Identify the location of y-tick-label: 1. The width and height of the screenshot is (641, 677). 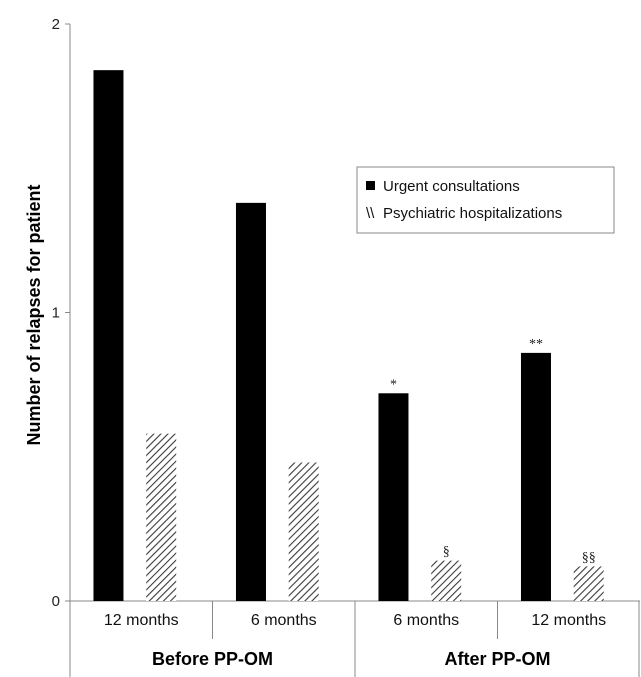
(56, 313).